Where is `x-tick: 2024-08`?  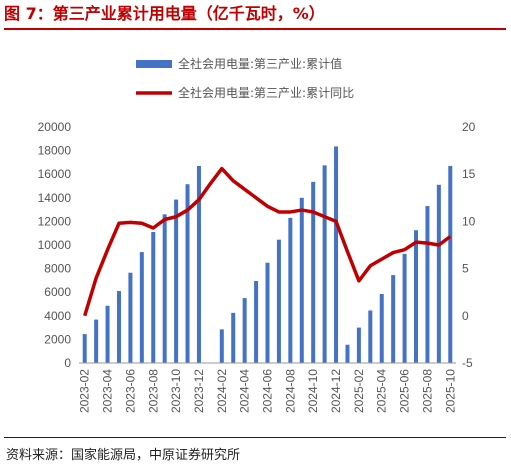 x-tick: 2024-08 is located at coordinates (290, 391).